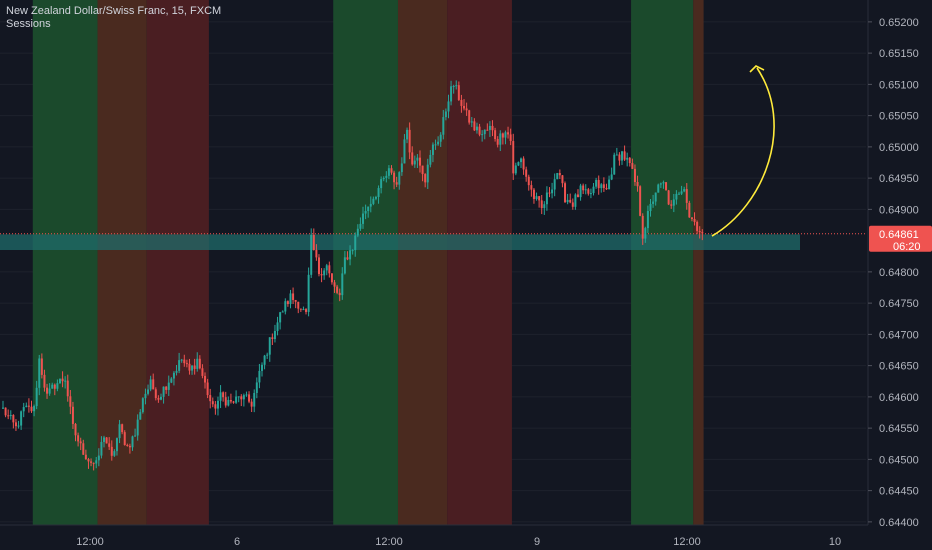  What do you see at coordinates (400, 242) in the screenshot?
I see `support-zone-rect` at bounding box center [400, 242].